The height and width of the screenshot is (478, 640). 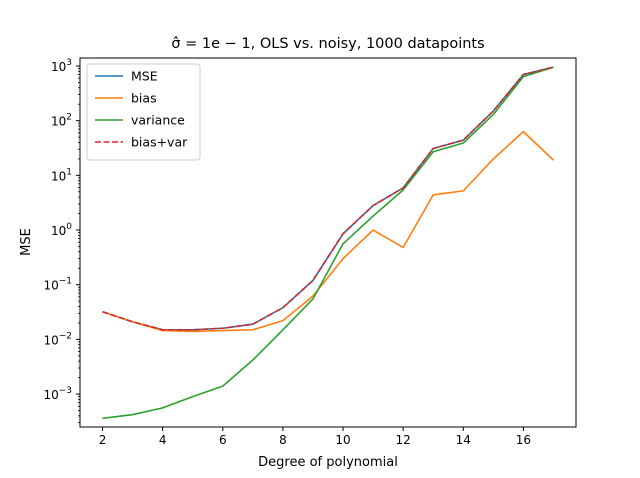 What do you see at coordinates (103, 440) in the screenshot?
I see `x-tick-label: 2` at bounding box center [103, 440].